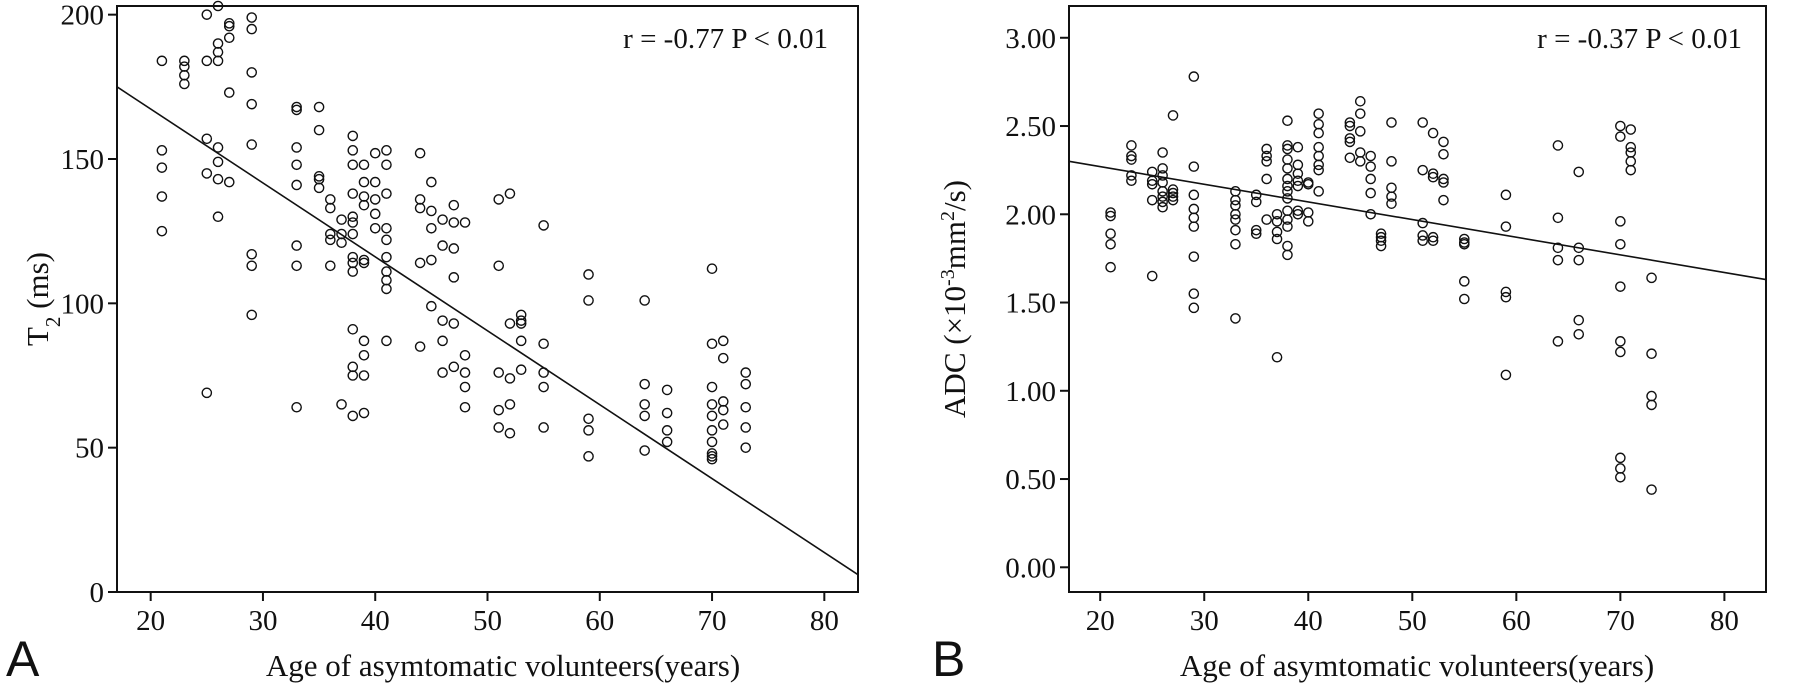  Describe the element at coordinates (1412, 621) in the screenshot. I see `panel-b-x-tick-label: 50` at that location.